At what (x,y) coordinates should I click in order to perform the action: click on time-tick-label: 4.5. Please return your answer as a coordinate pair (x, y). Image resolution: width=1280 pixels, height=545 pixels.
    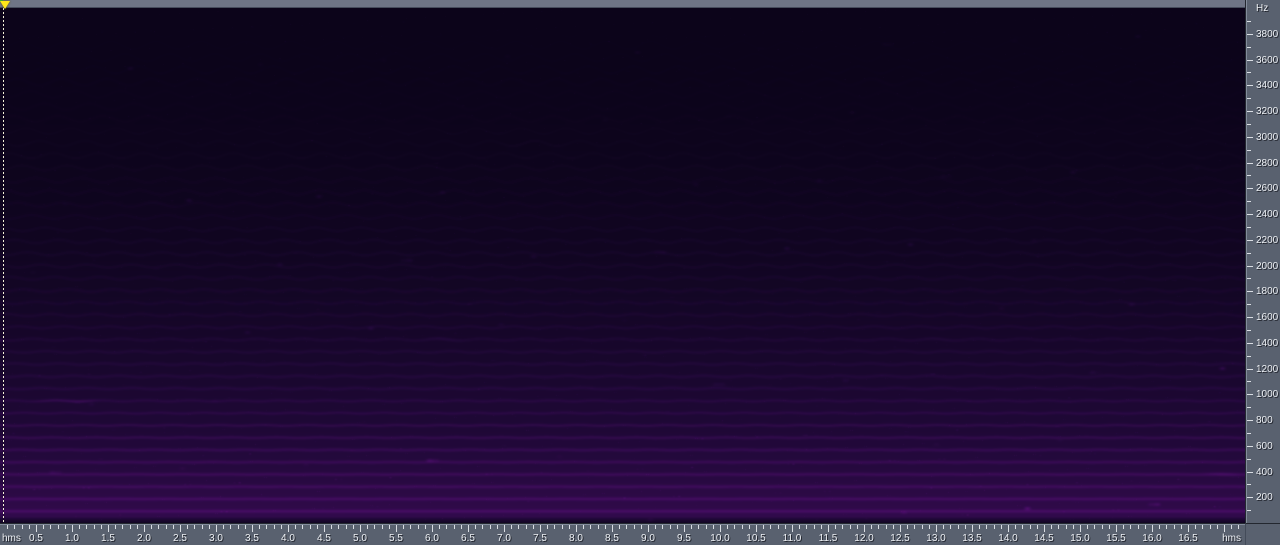
    Looking at the image, I should click on (324, 538).